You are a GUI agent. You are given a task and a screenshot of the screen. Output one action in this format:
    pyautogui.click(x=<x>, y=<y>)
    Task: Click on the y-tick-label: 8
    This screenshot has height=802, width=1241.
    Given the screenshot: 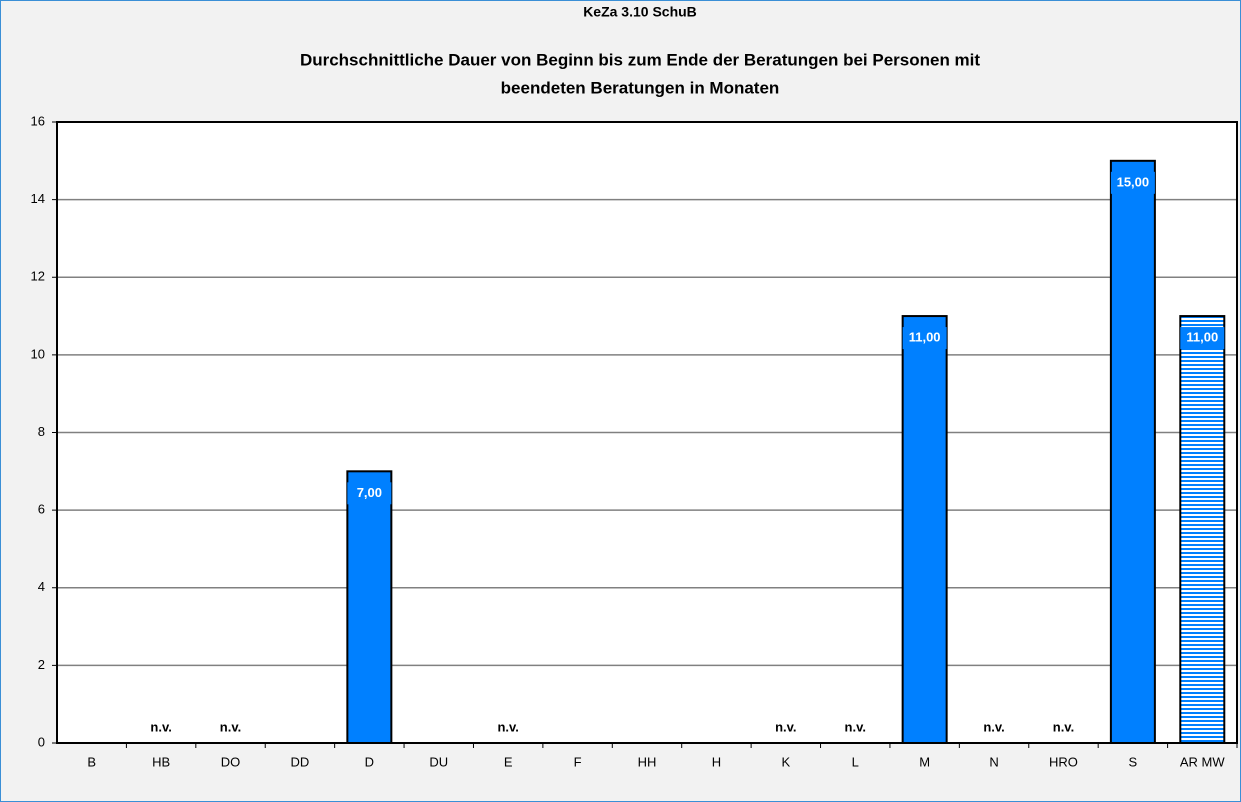 What is the action you would take?
    pyautogui.click(x=41, y=431)
    